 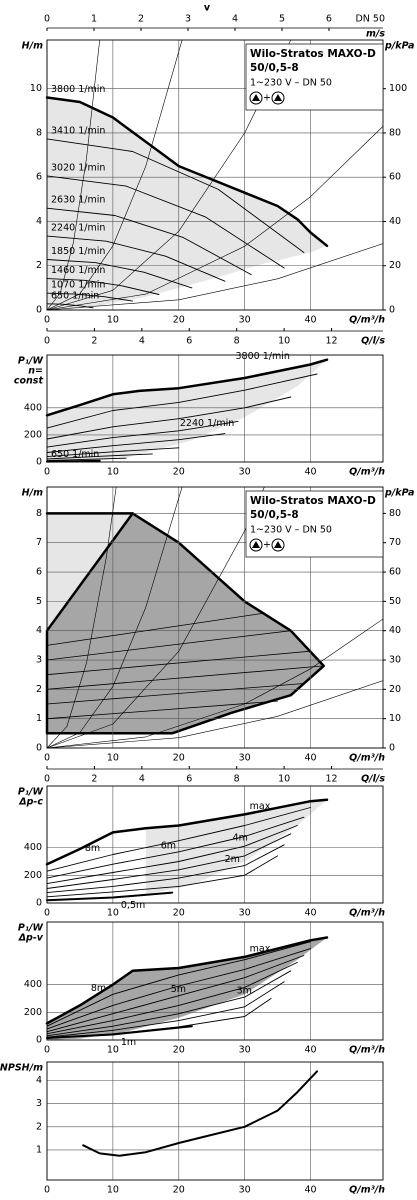 I want to click on info-combine: +, so click(x=267, y=545).